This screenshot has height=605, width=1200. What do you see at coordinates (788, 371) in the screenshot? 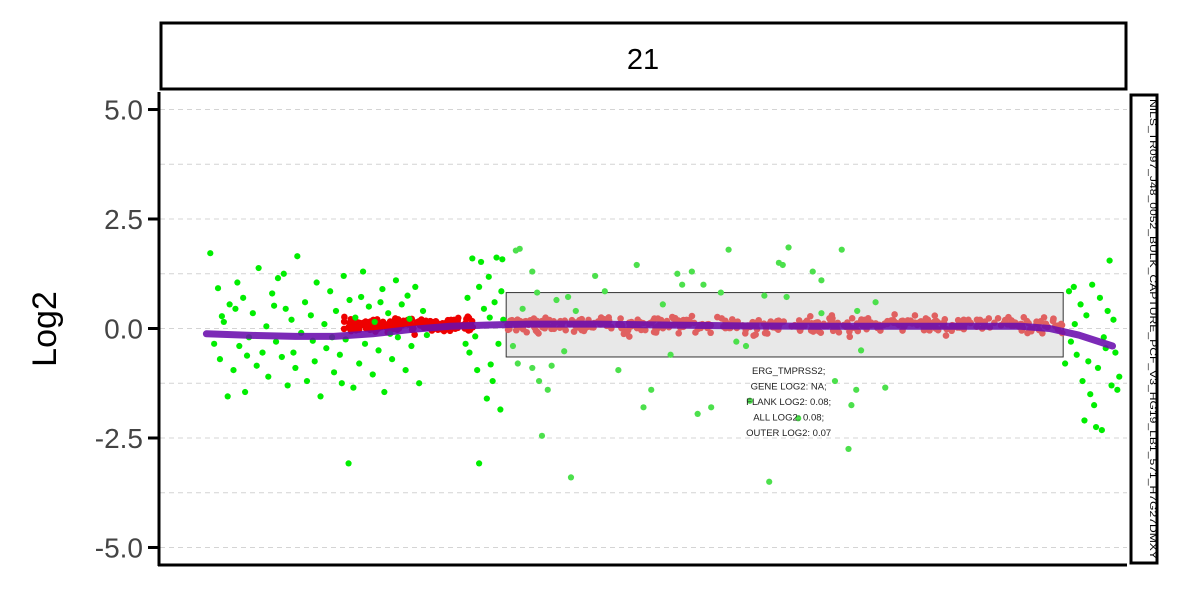
I see `gene-annotation-line: ERG_TMPRSS2;` at bounding box center [788, 371].